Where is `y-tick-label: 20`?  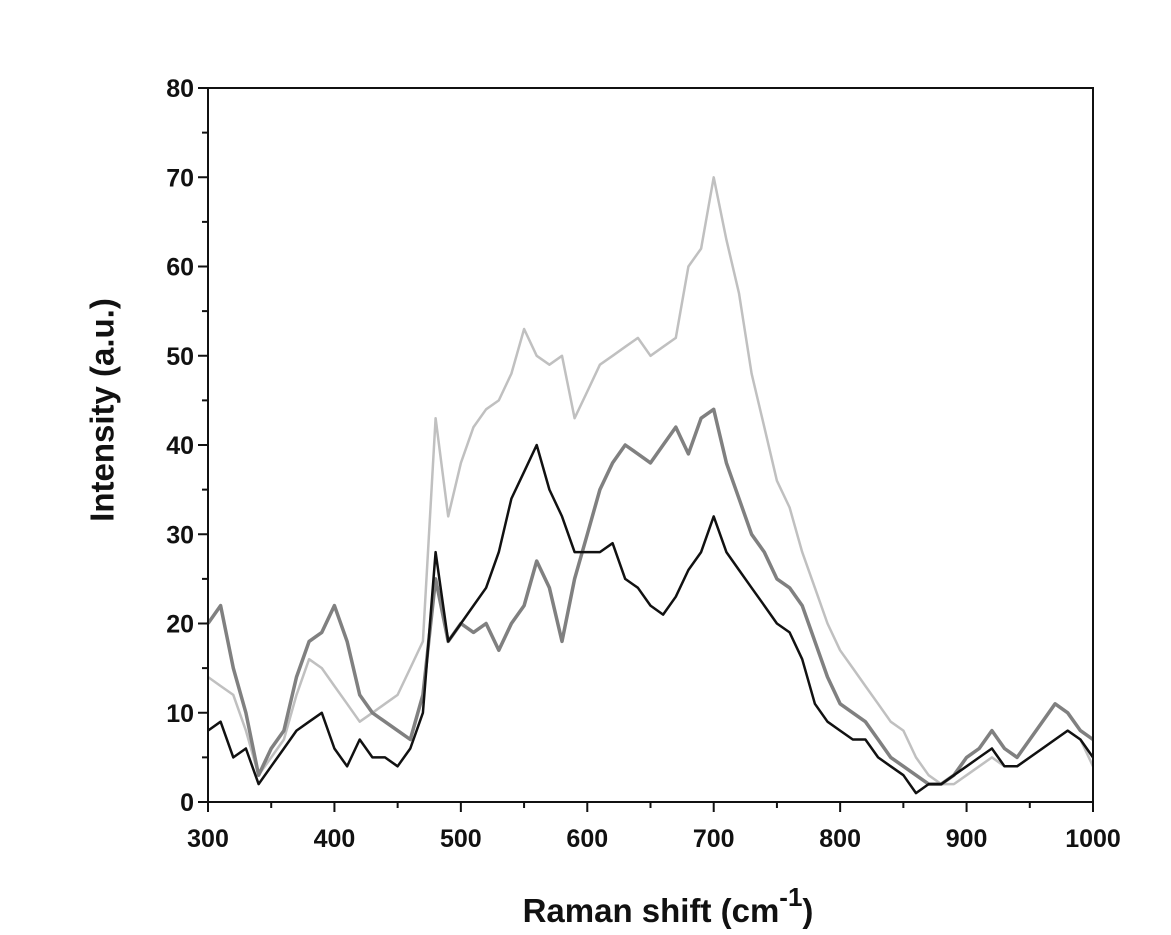
y-tick-label: 20 is located at coordinates (180, 625).